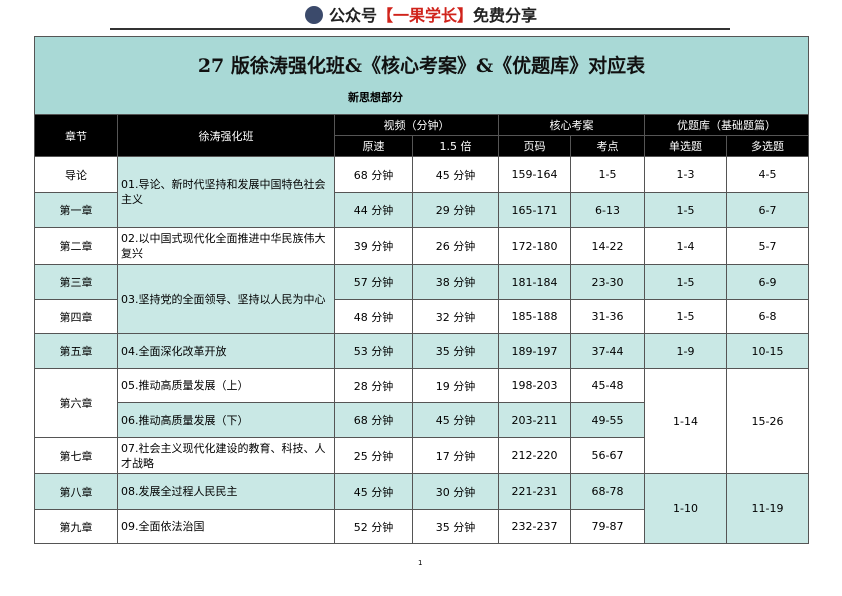  What do you see at coordinates (373, 210) in the screenshot?
I see `table-cell: 44 分钟` at bounding box center [373, 210].